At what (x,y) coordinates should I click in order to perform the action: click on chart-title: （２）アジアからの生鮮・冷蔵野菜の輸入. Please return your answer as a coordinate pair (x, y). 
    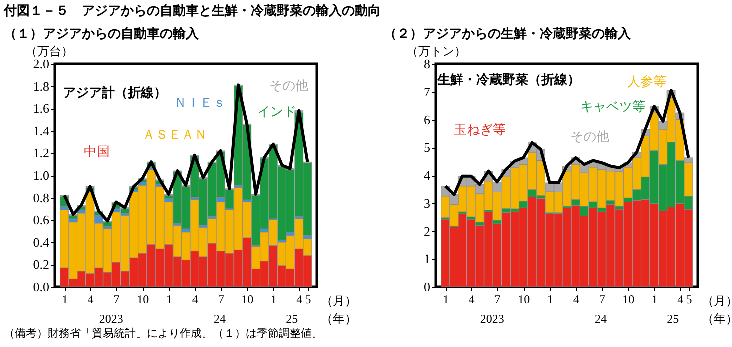
    Looking at the image, I should click on (508, 33).